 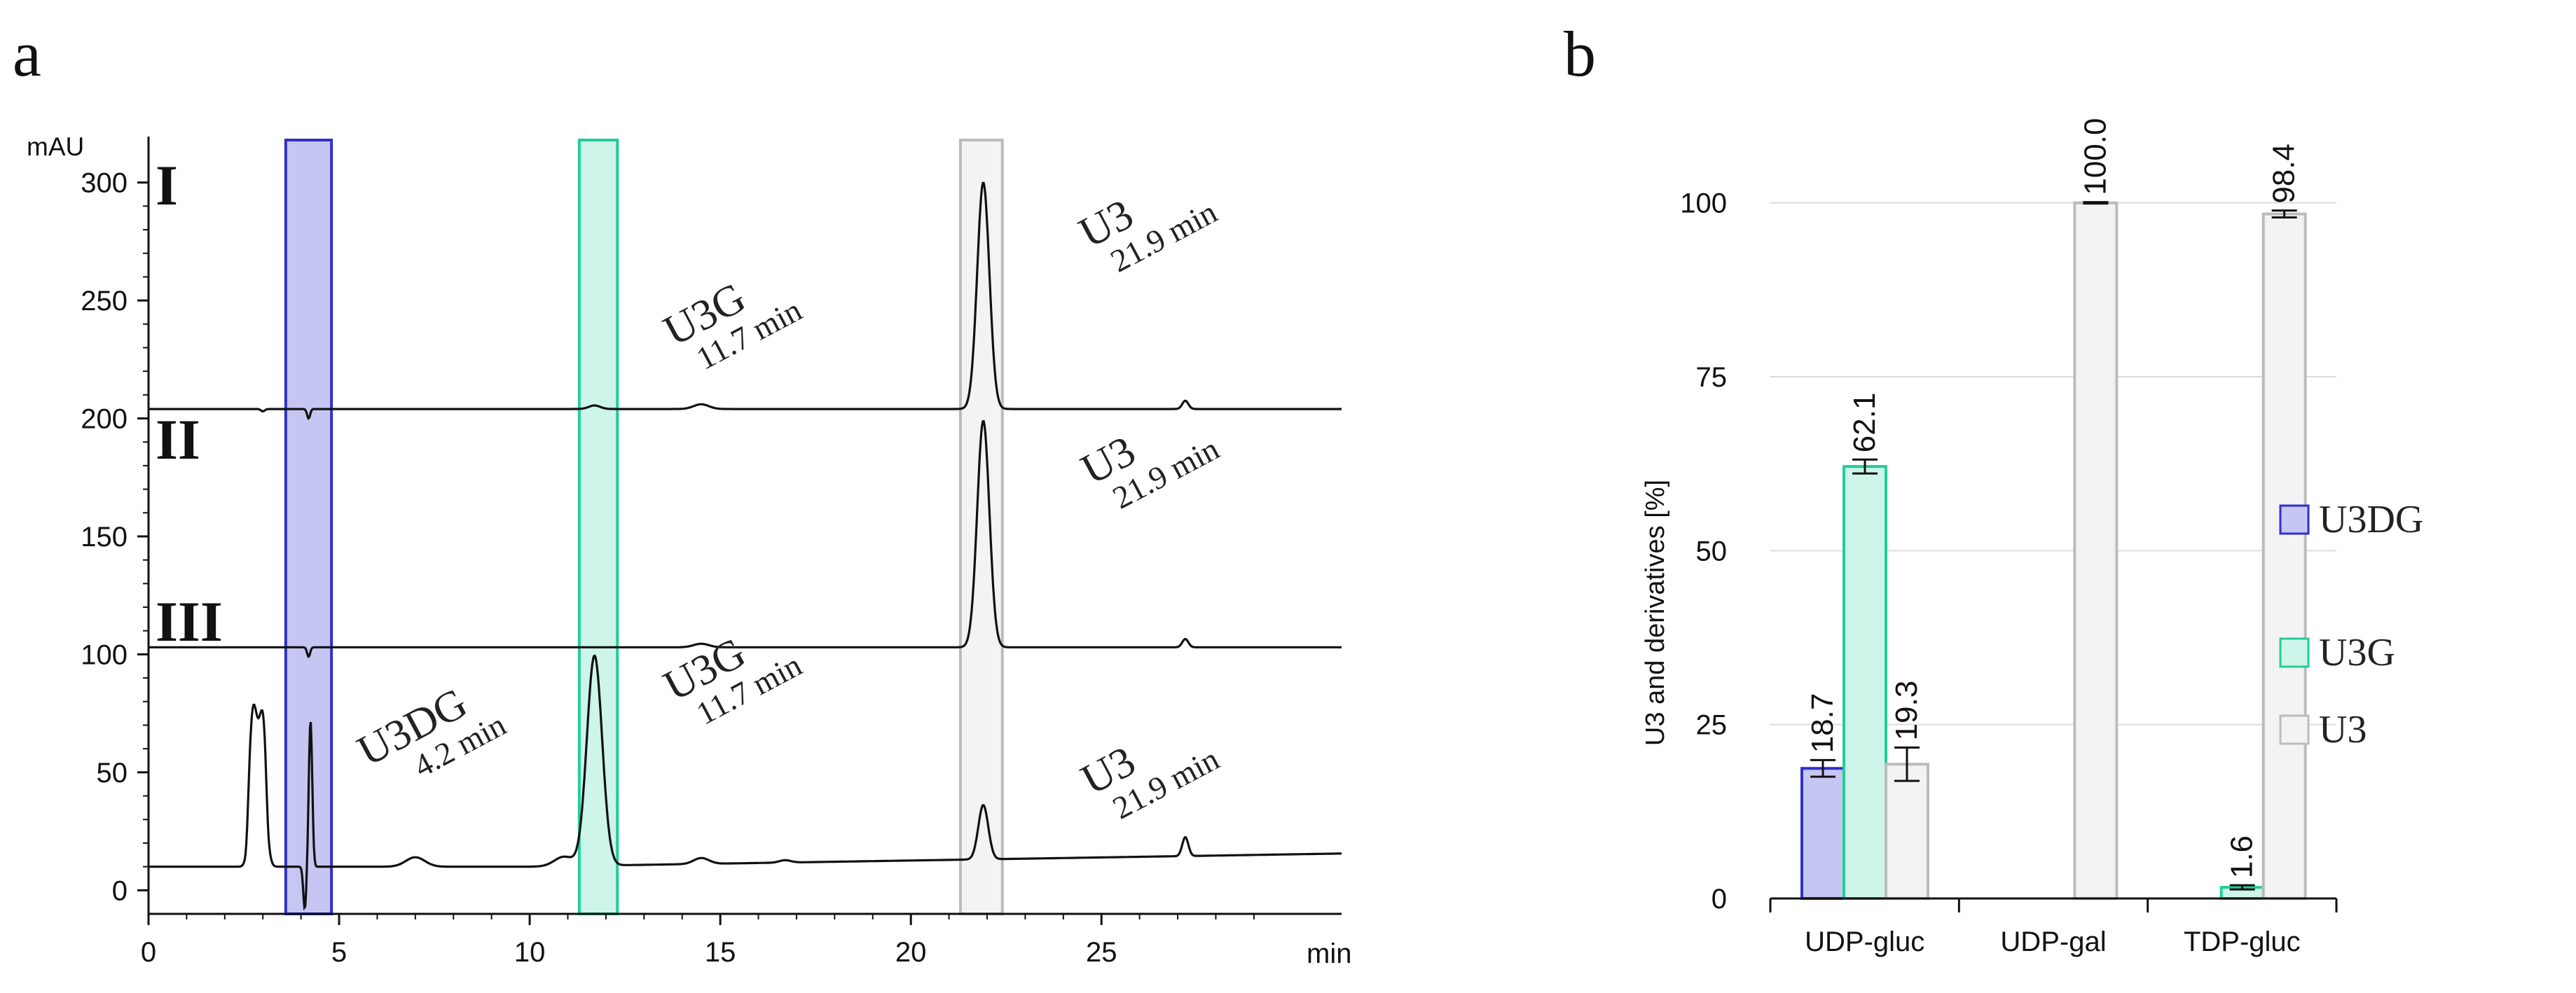 I want to click on highlight-band-u3g, so click(x=598, y=527).